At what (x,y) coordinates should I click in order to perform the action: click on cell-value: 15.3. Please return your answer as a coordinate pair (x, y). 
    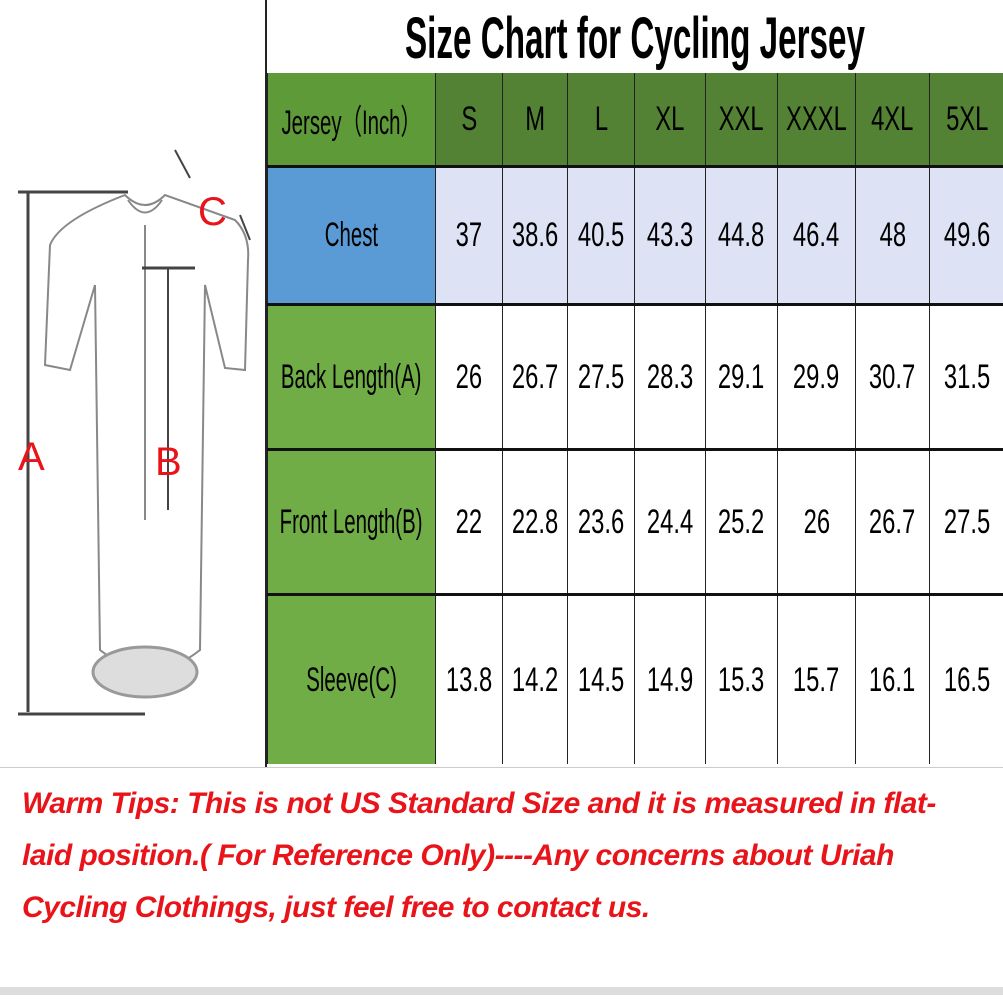
    Looking at the image, I should click on (741, 679).